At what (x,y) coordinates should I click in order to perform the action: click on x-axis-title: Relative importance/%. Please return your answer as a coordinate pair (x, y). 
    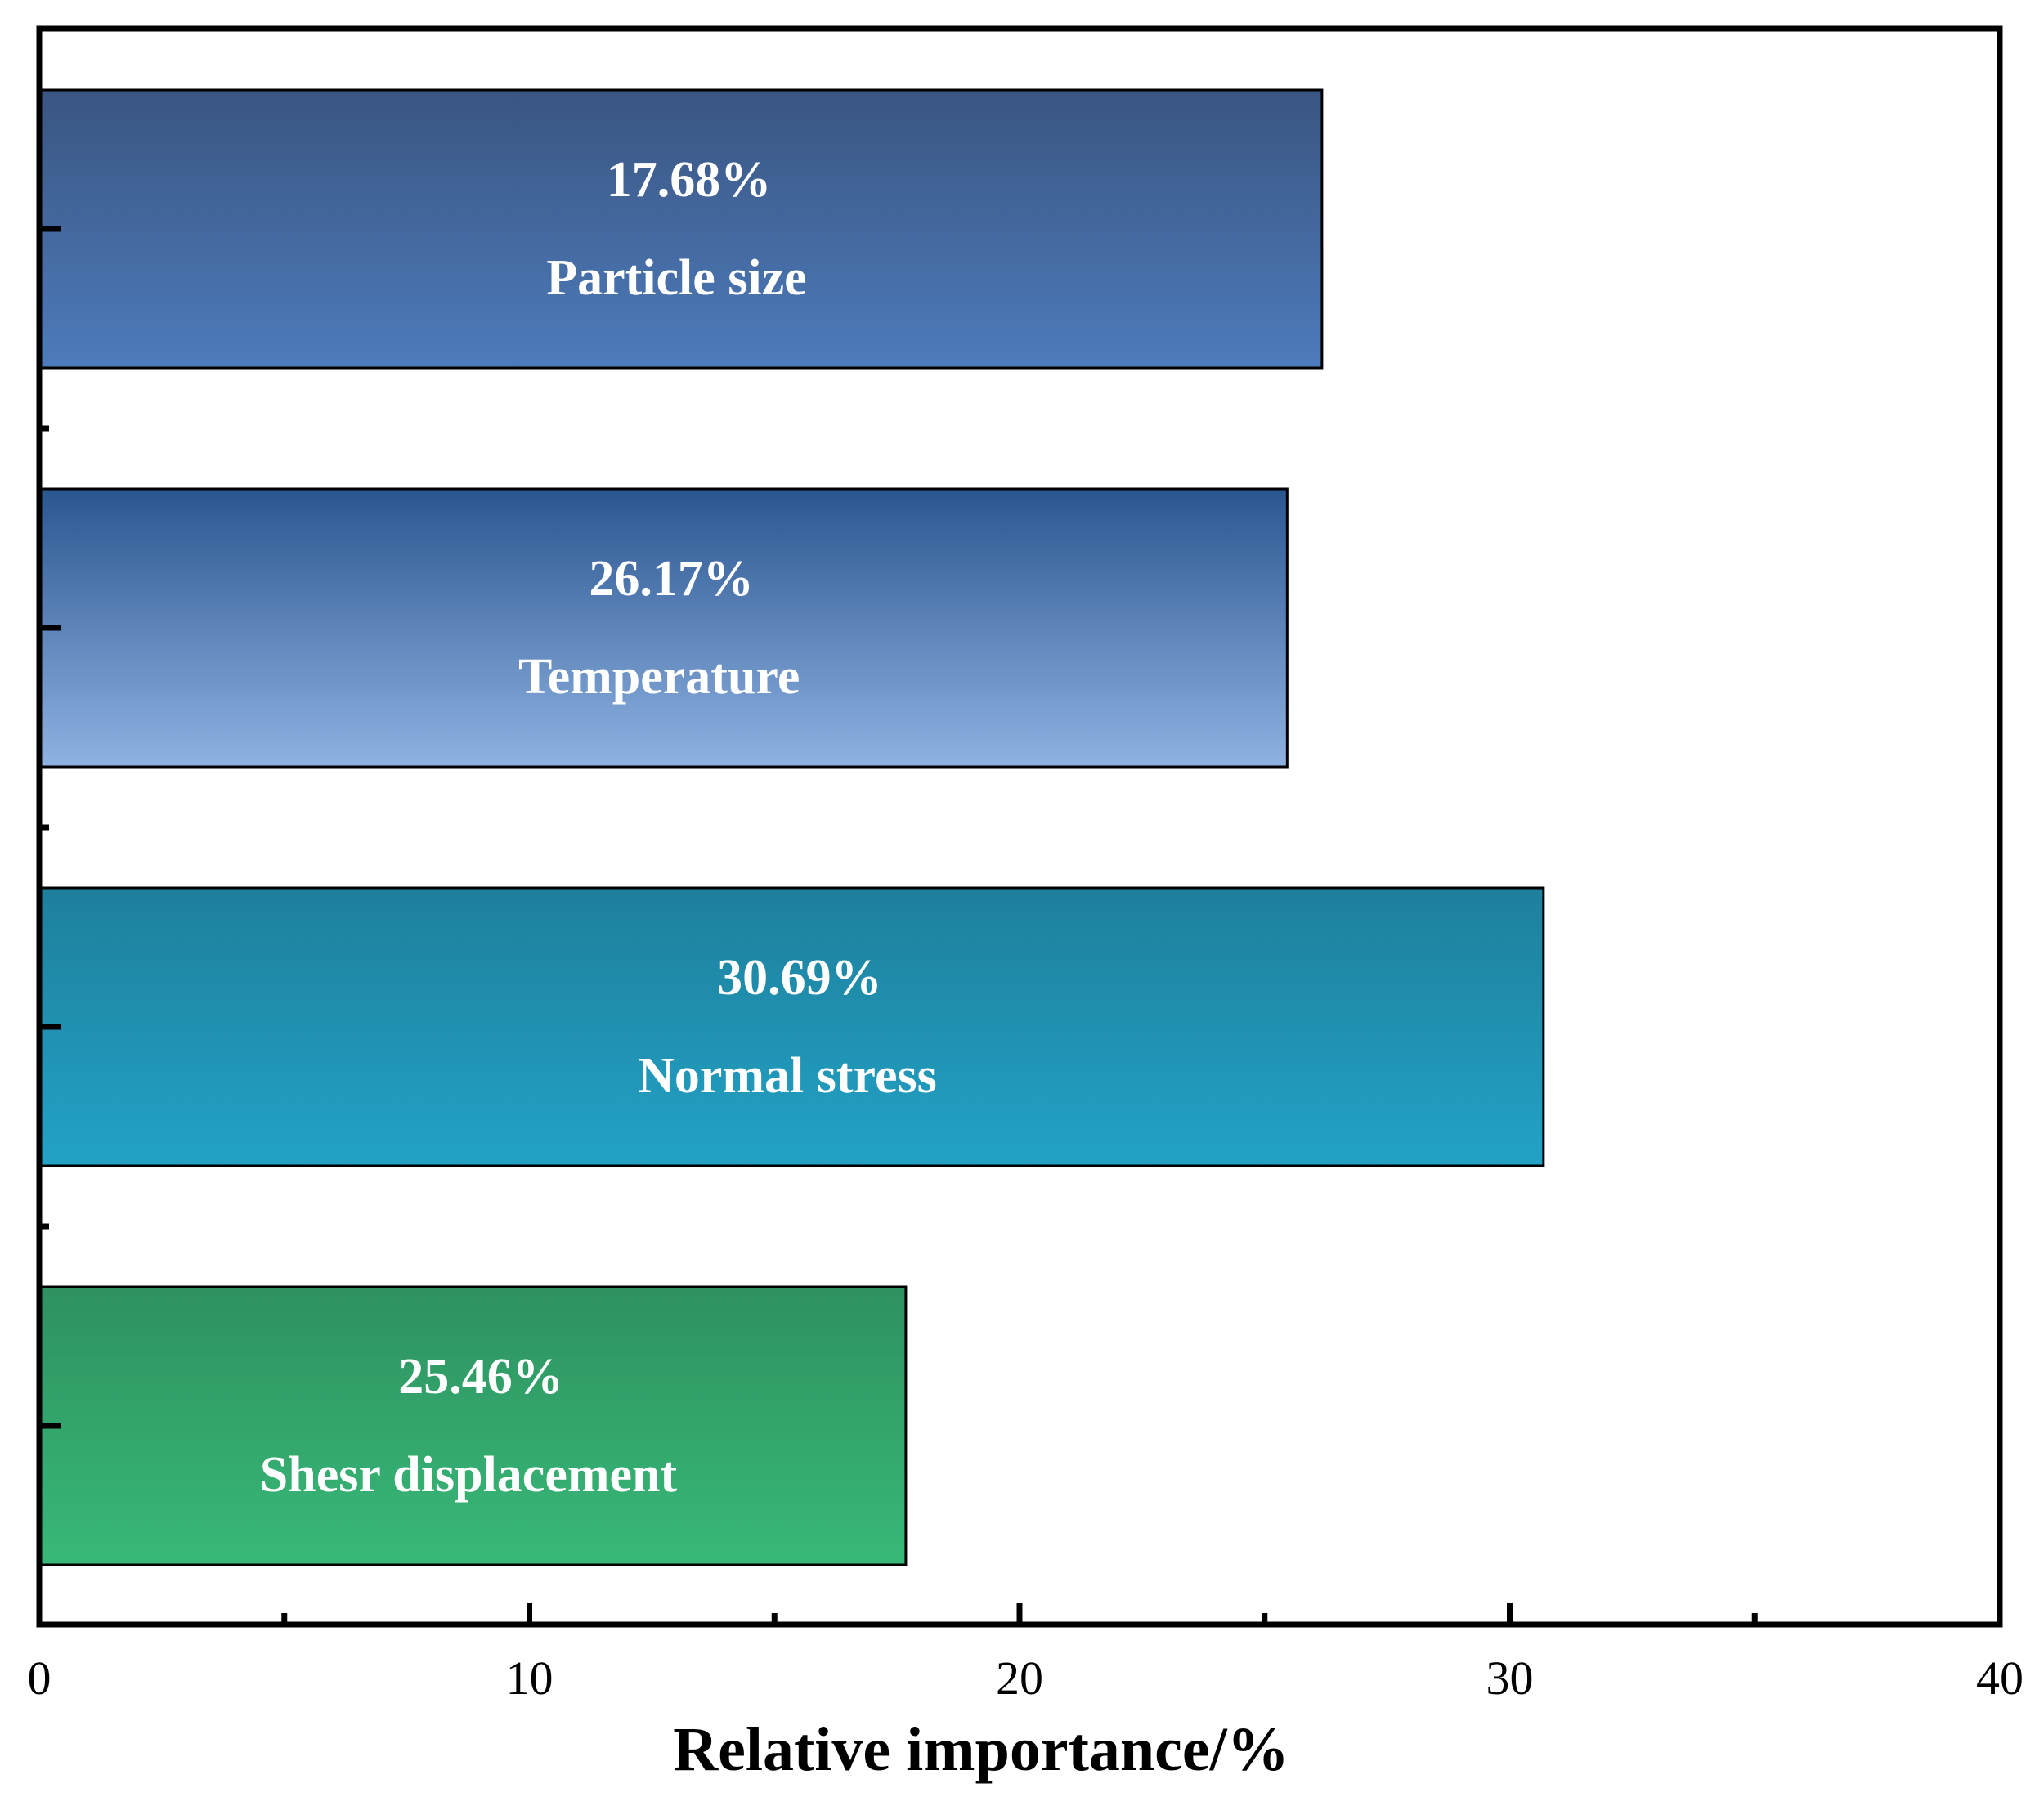
    Looking at the image, I should click on (981, 1750).